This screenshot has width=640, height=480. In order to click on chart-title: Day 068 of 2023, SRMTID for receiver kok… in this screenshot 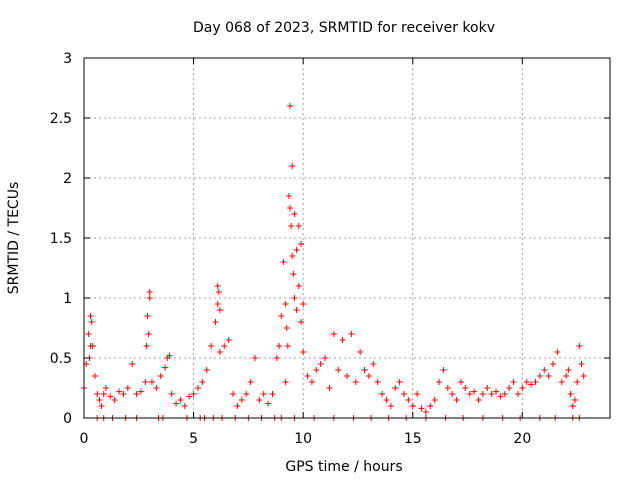, I will do `click(344, 28)`.